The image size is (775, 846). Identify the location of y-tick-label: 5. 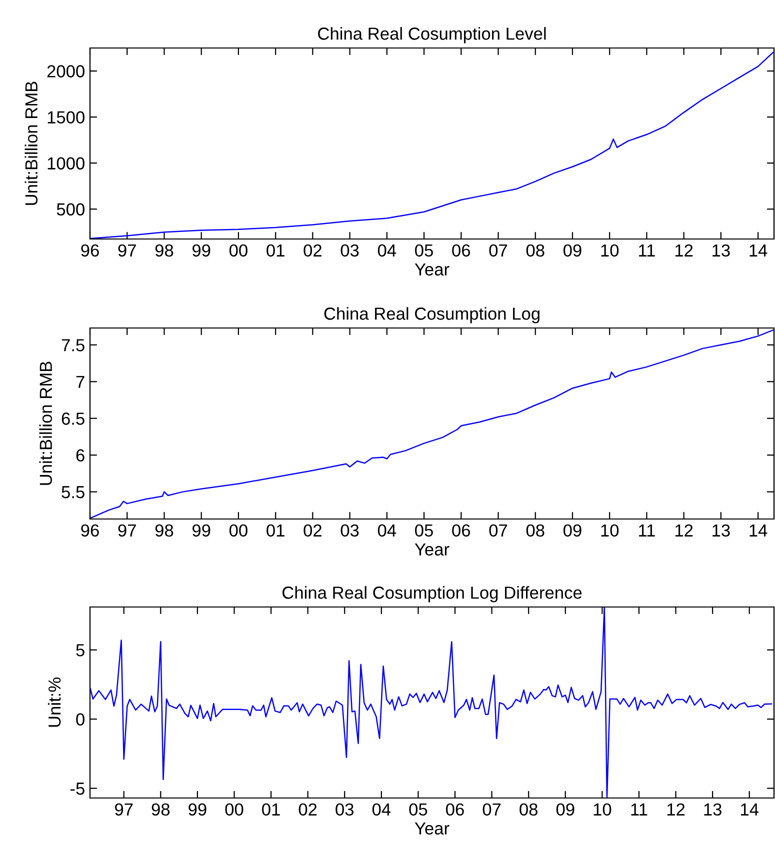
(80, 650).